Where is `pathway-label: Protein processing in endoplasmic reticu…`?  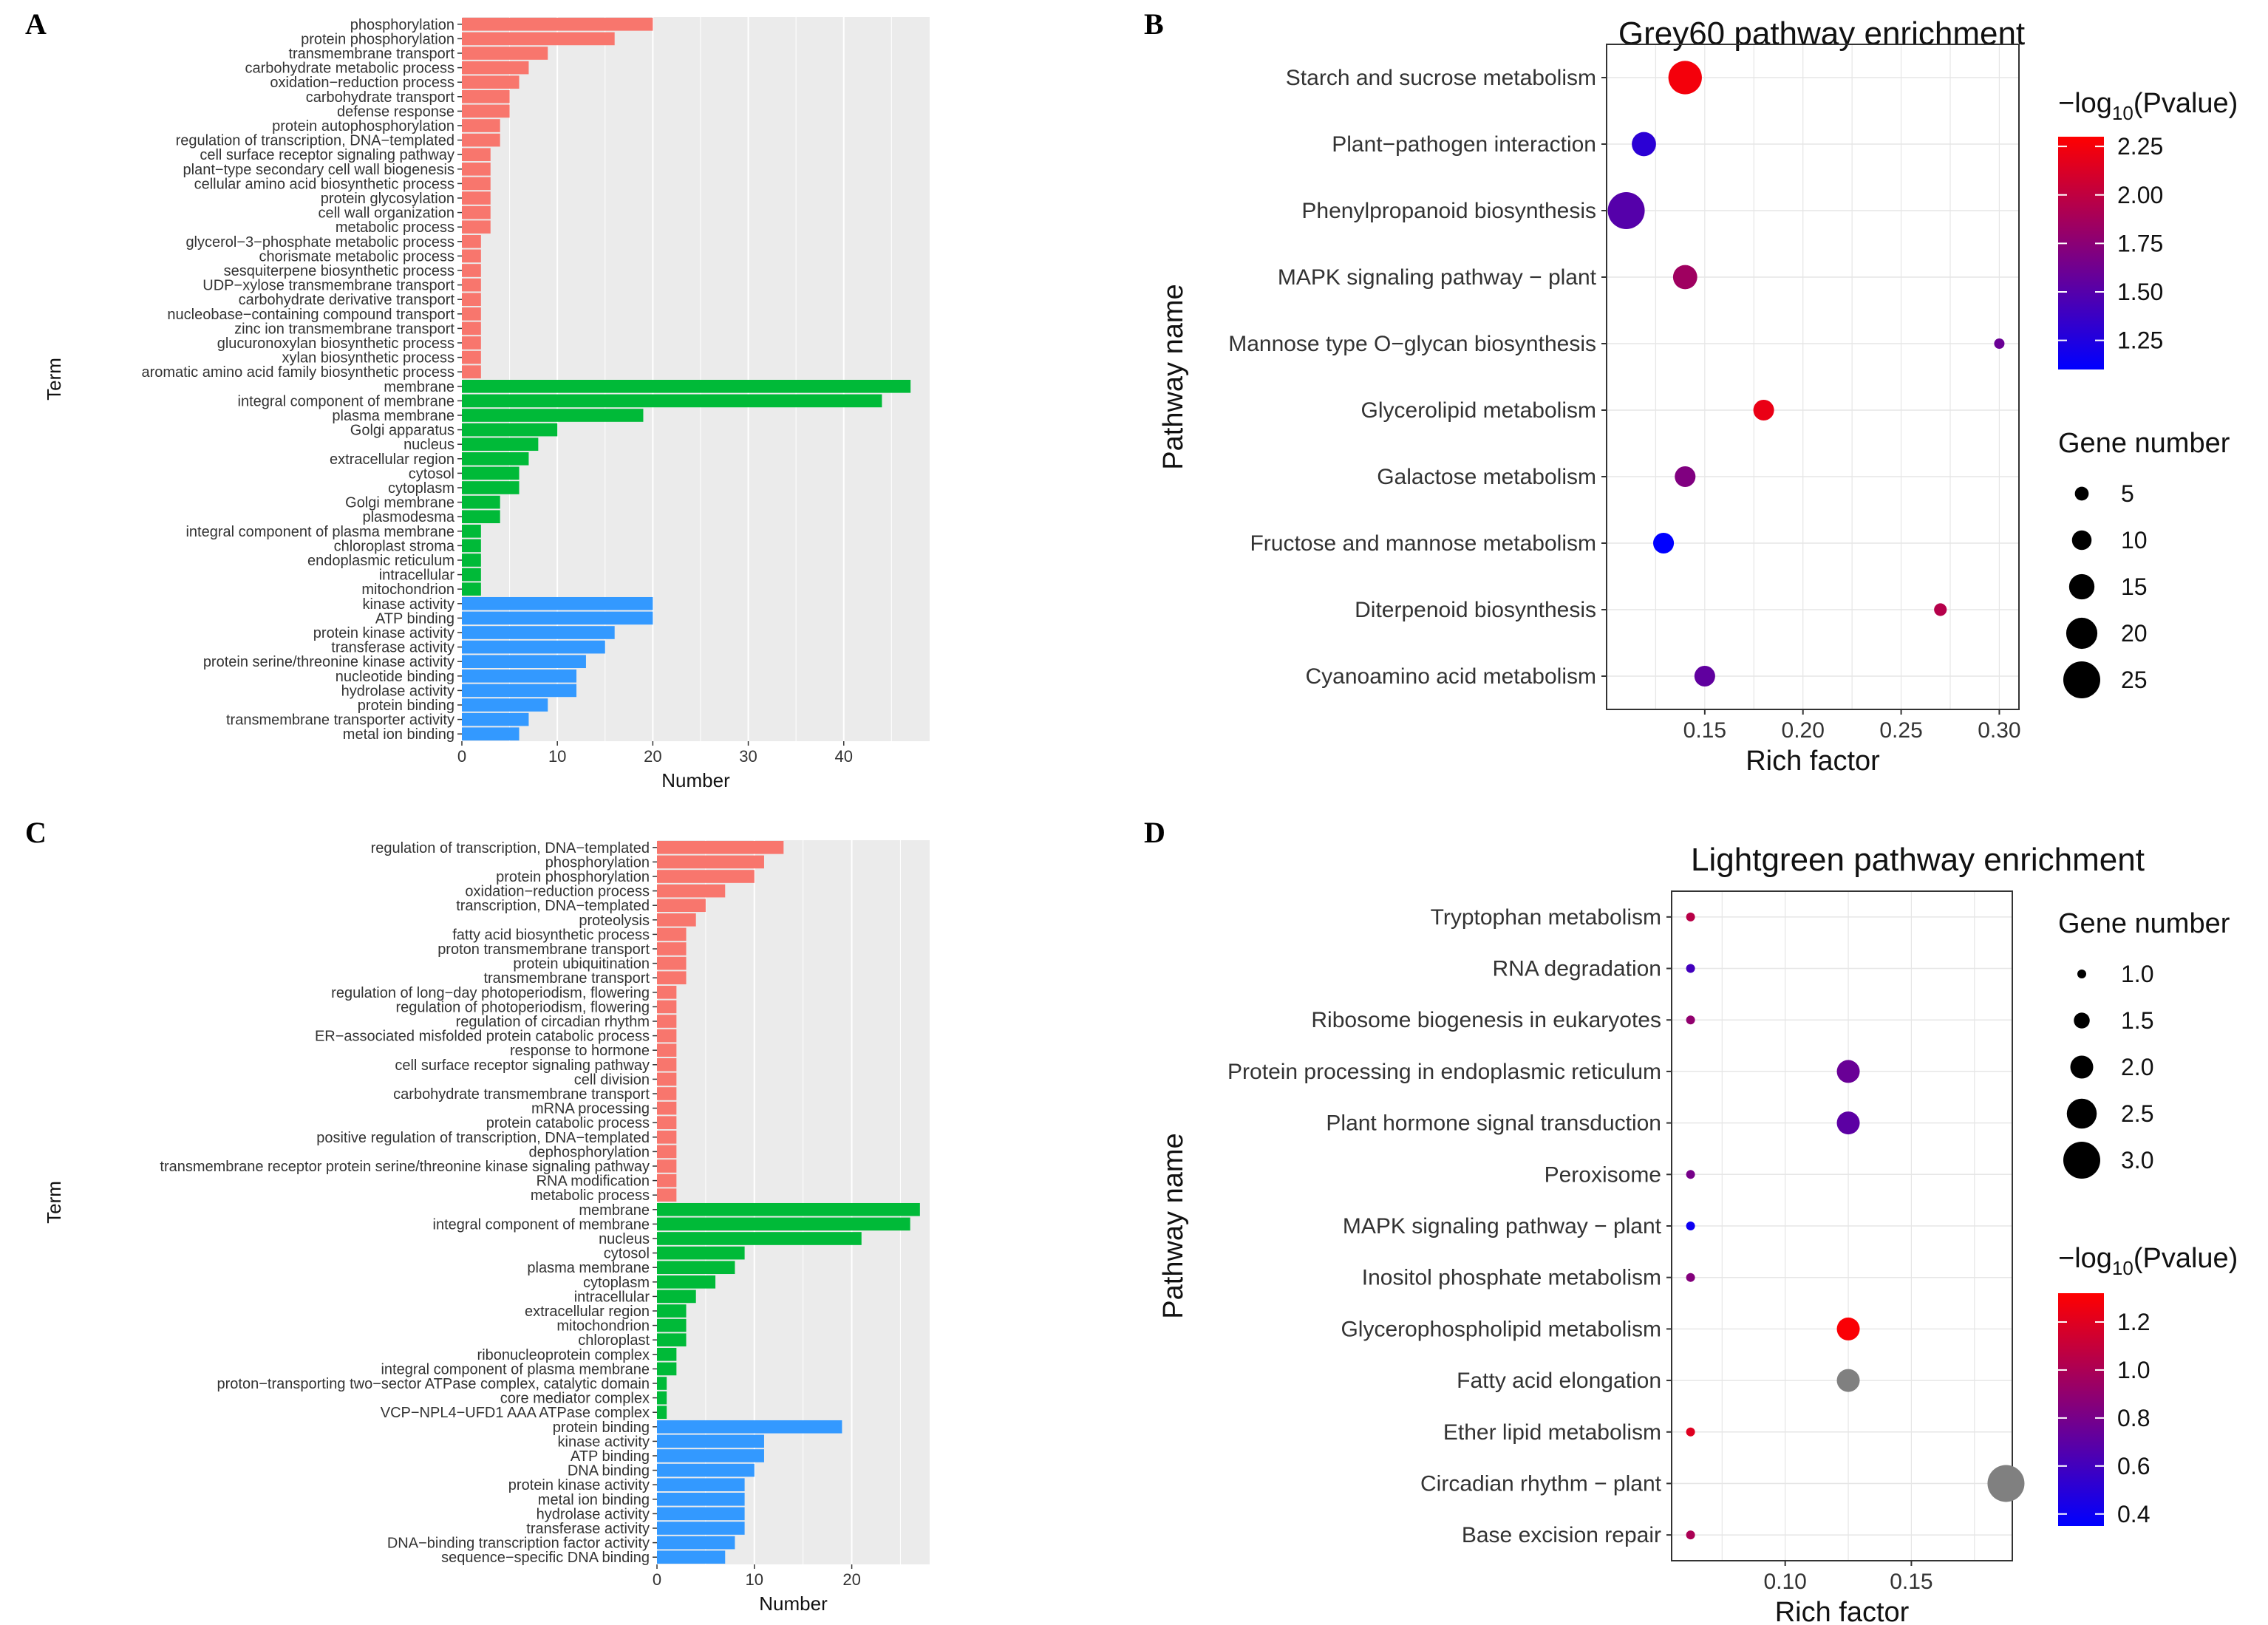 pathway-label: Protein processing in endoplasmic reticu… is located at coordinates (1444, 1072).